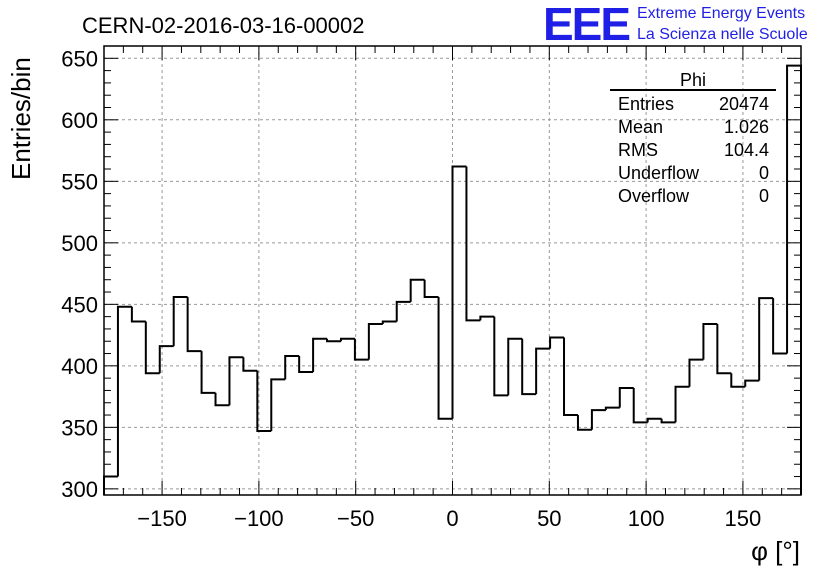 Image resolution: width=836 pixels, height=572 pixels. Describe the element at coordinates (452, 518) in the screenshot. I see `x-tick-label: 0` at that location.